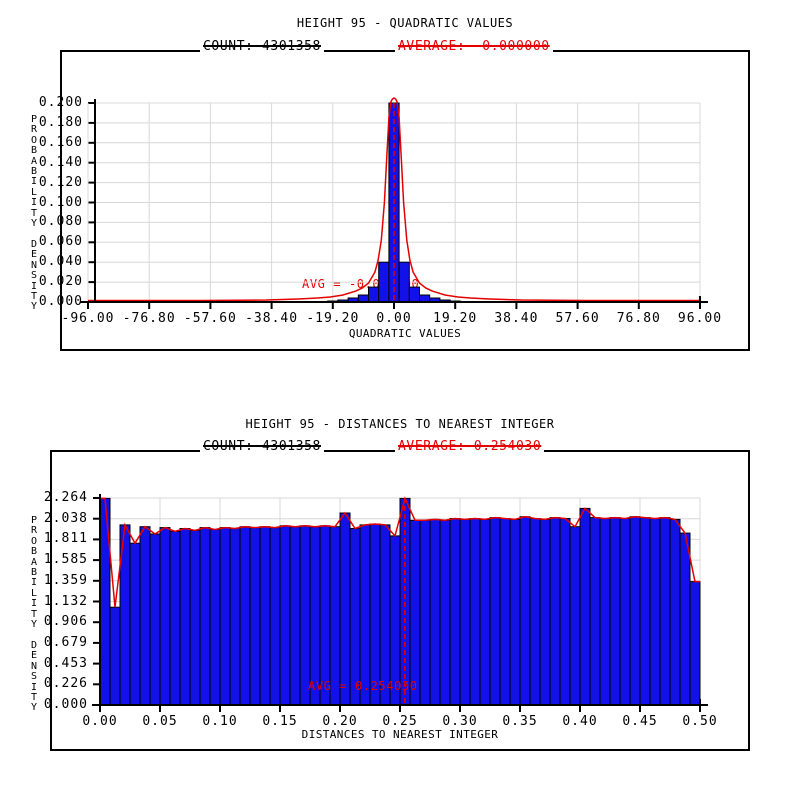 The image size is (800, 800). Describe the element at coordinates (405, 23) in the screenshot. I see `chart-title: HEIGHT 95 - QUADRATIC VALUES` at that location.